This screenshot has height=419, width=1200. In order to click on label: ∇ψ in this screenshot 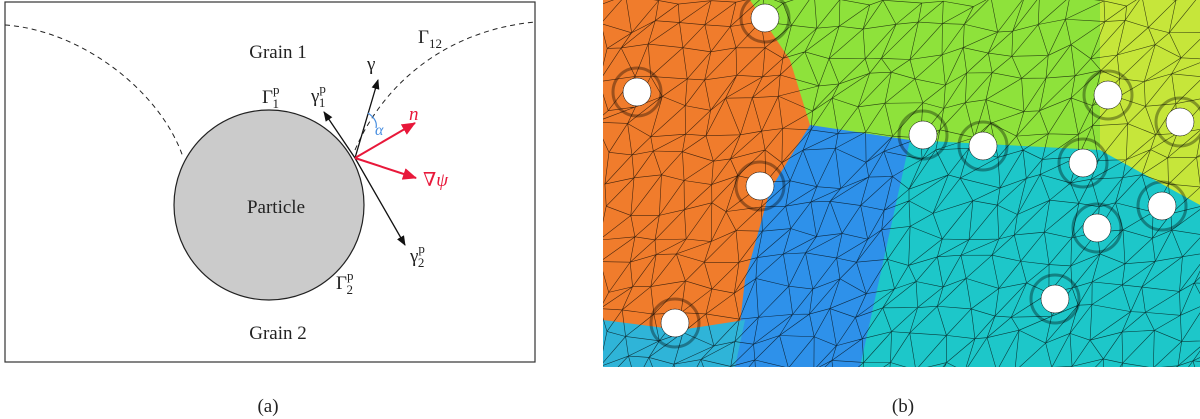, I will do `click(436, 180)`.